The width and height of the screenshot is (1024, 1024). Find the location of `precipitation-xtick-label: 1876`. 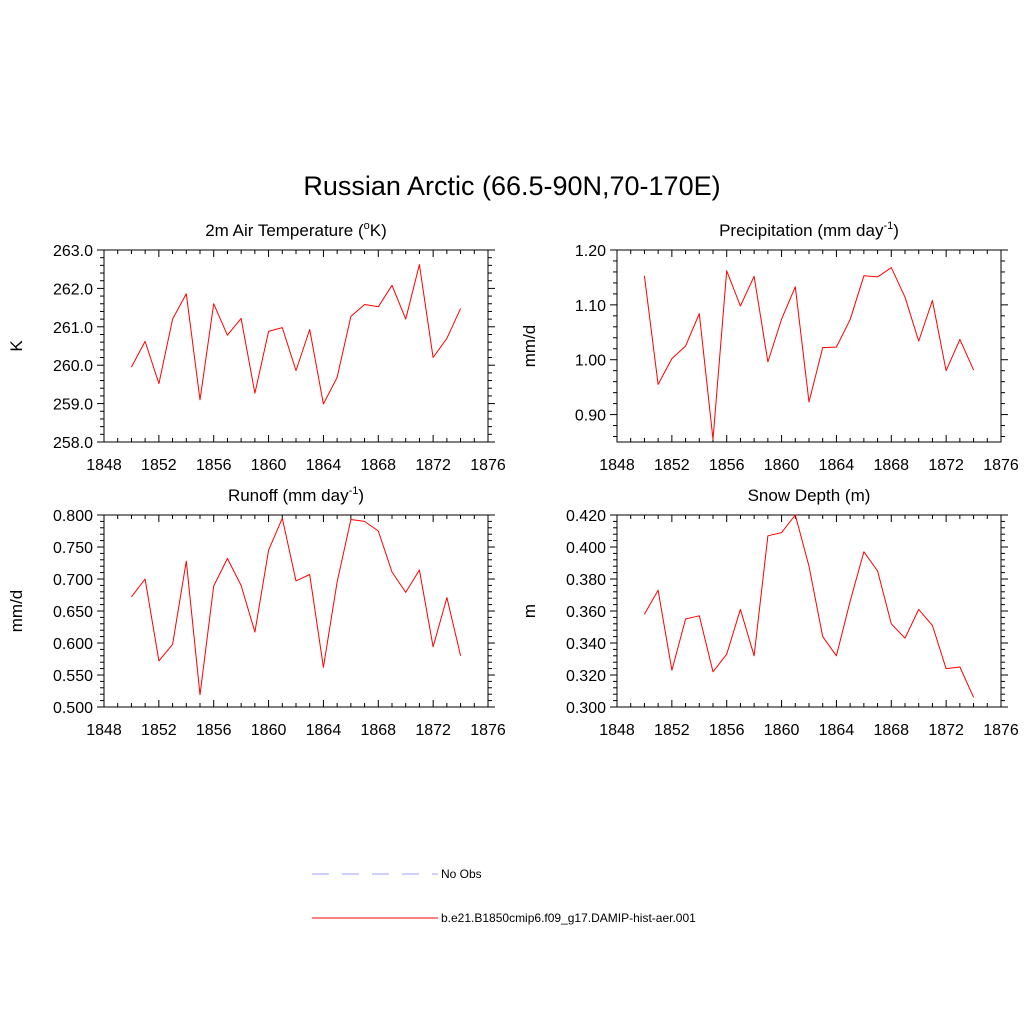

precipitation-xtick-label: 1876 is located at coordinates (1001, 465).